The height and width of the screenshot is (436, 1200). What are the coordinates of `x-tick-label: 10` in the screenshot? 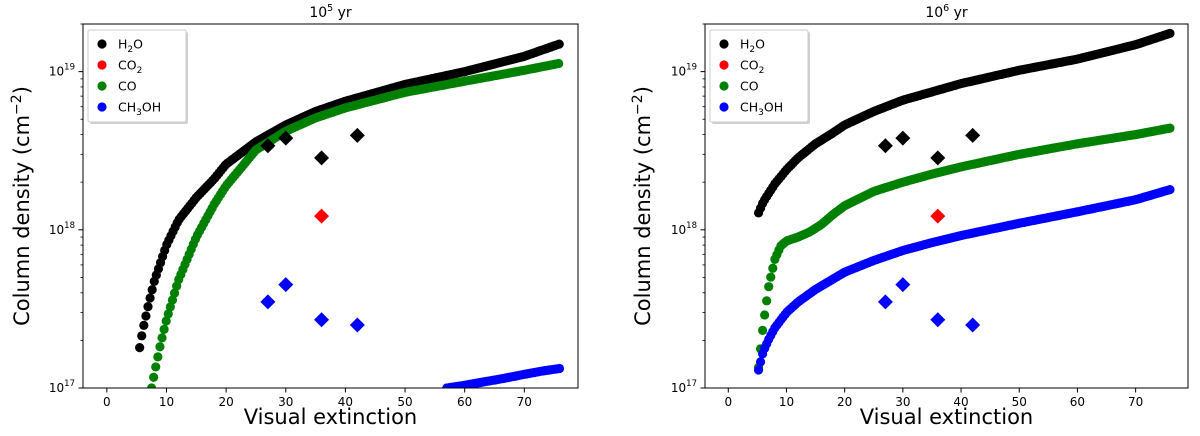 It's located at (786, 402).